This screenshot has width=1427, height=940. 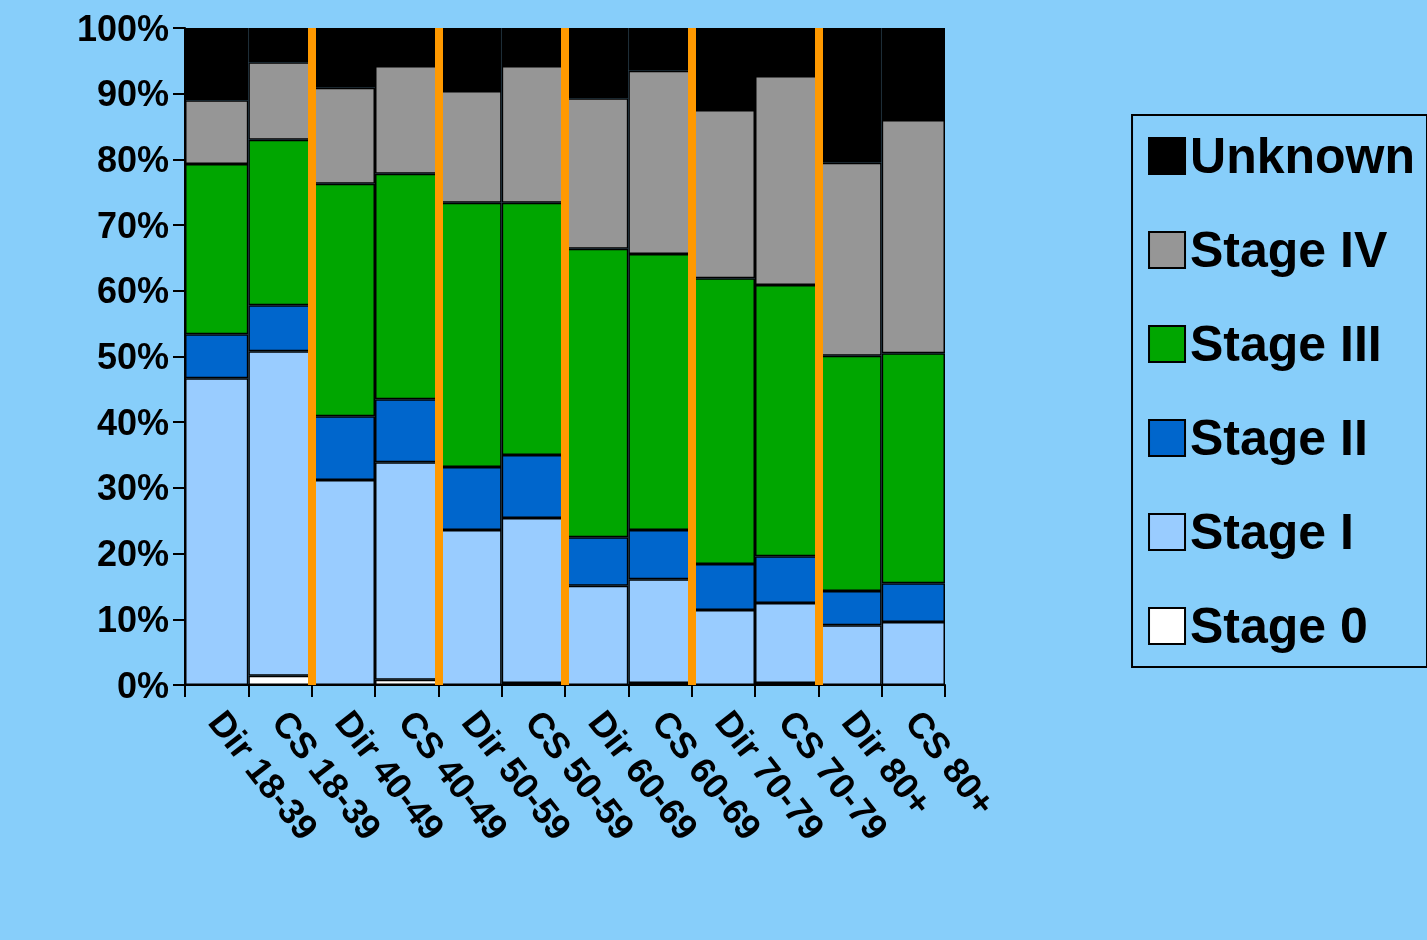 What do you see at coordinates (132, 356) in the screenshot?
I see `y-tick-label: 50%` at bounding box center [132, 356].